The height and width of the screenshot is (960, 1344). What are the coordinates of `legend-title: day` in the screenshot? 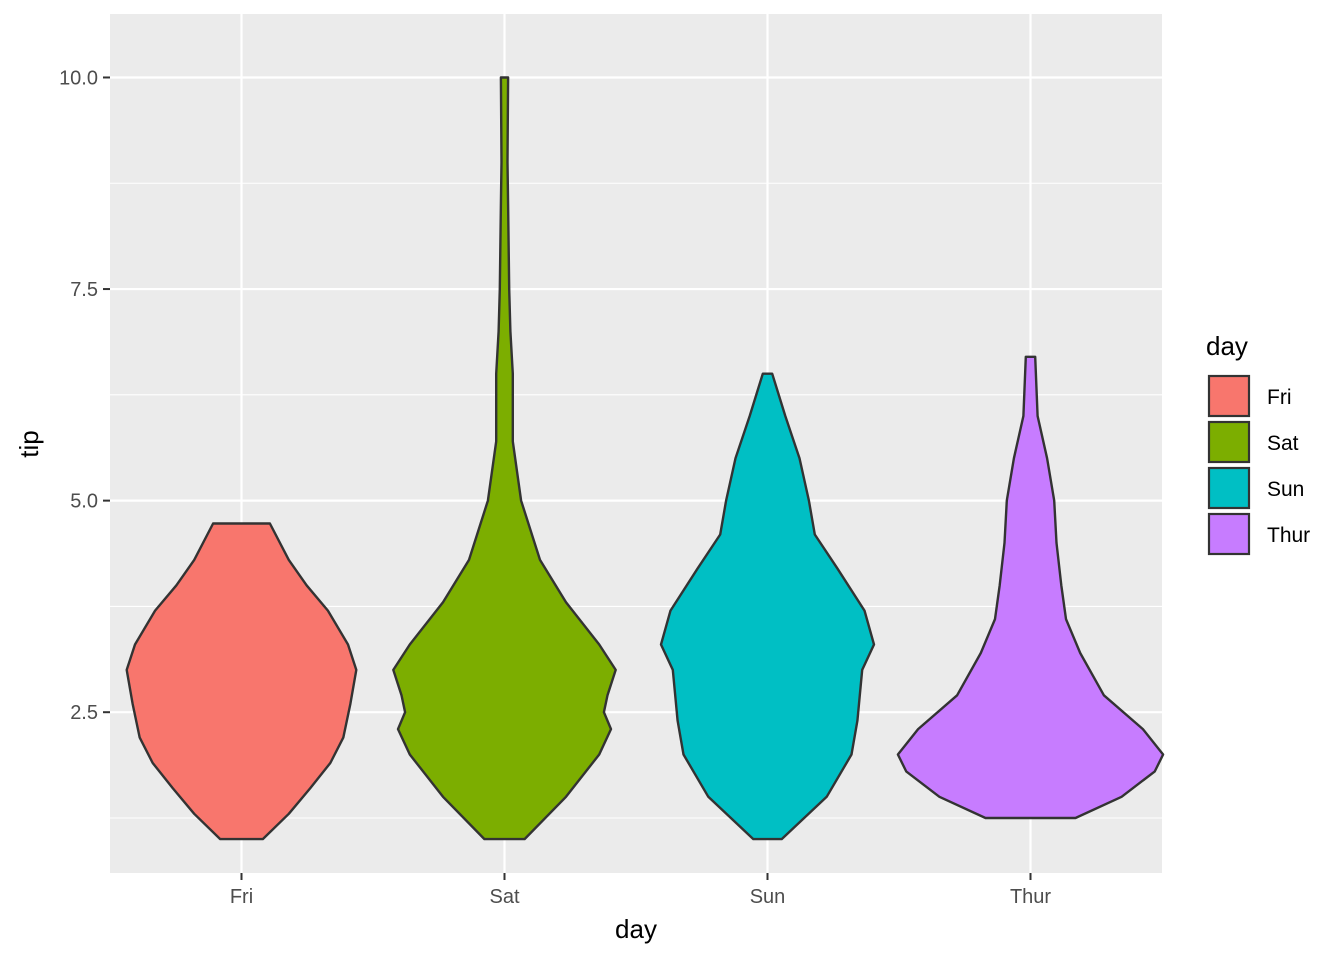 It's located at (1227, 346).